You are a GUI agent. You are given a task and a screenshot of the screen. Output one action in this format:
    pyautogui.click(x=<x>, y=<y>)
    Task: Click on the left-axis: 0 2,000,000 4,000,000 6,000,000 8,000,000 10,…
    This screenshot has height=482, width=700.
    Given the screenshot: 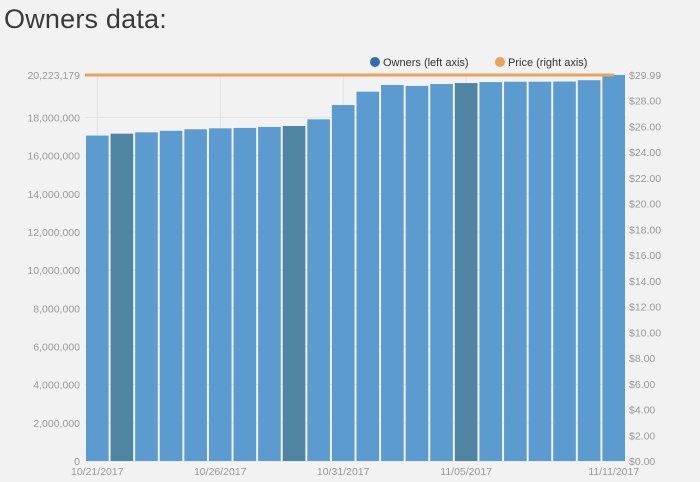 What is the action you would take?
    pyautogui.click(x=53, y=269)
    